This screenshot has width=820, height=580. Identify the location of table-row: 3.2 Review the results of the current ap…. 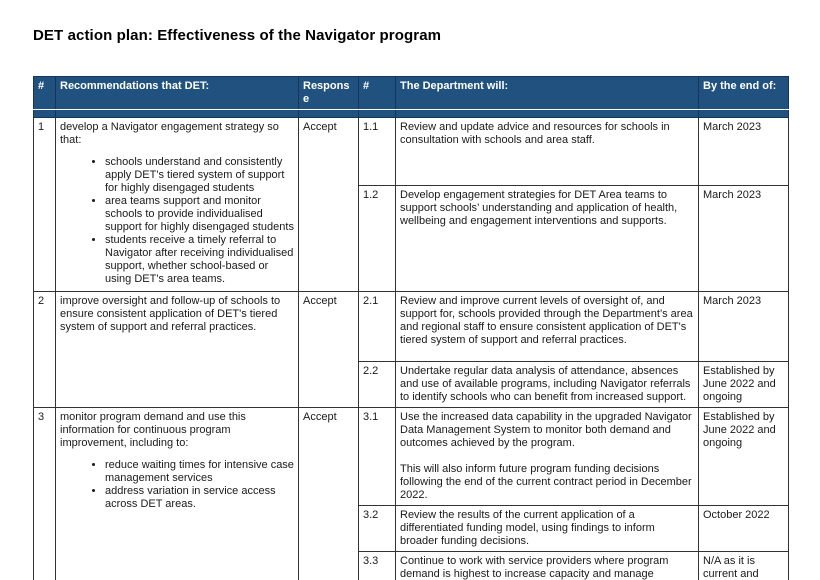
(411, 528).